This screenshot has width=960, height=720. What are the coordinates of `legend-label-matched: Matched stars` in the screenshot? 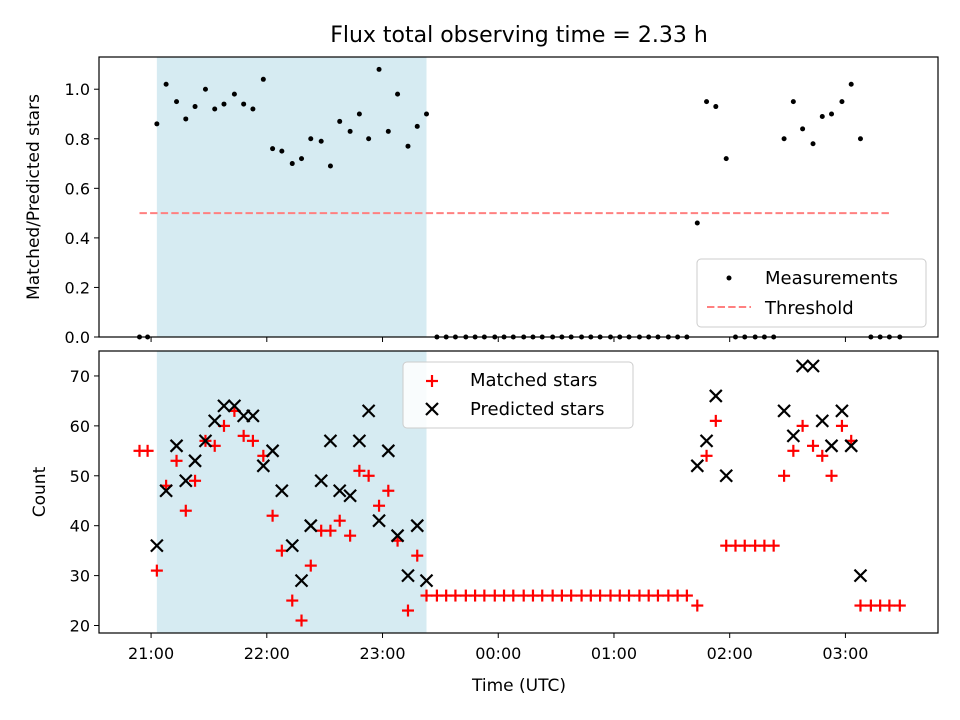 It's located at (533, 380).